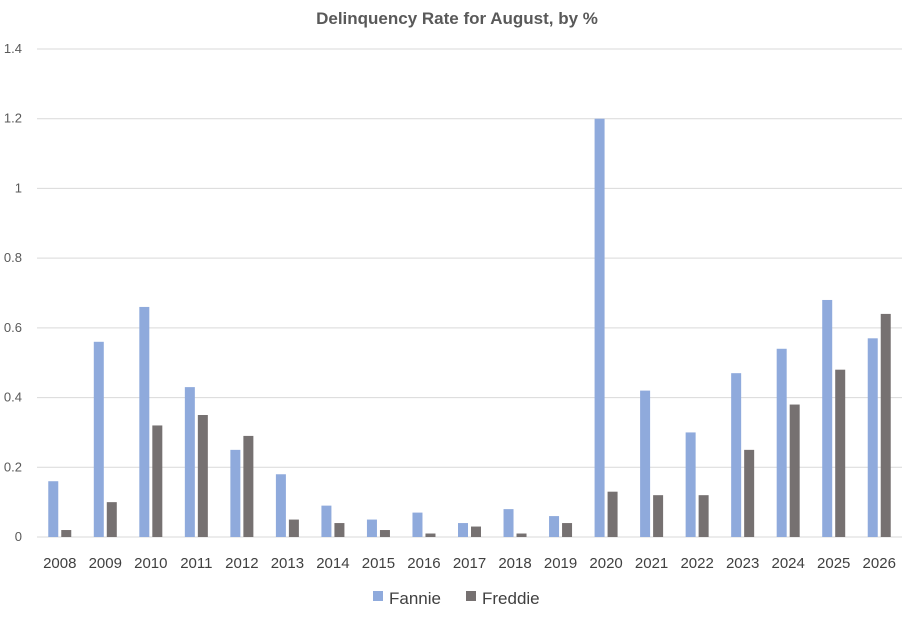  I want to click on bar-freddie-2008, so click(66, 533).